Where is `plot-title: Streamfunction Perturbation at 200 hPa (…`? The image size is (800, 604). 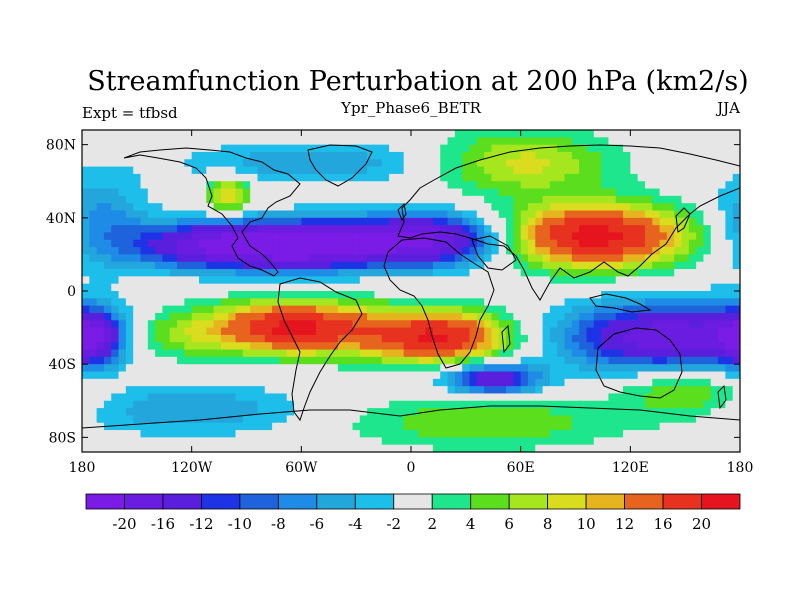
plot-title: Streamfunction Perturbation at 200 hPa (… is located at coordinates (417, 81).